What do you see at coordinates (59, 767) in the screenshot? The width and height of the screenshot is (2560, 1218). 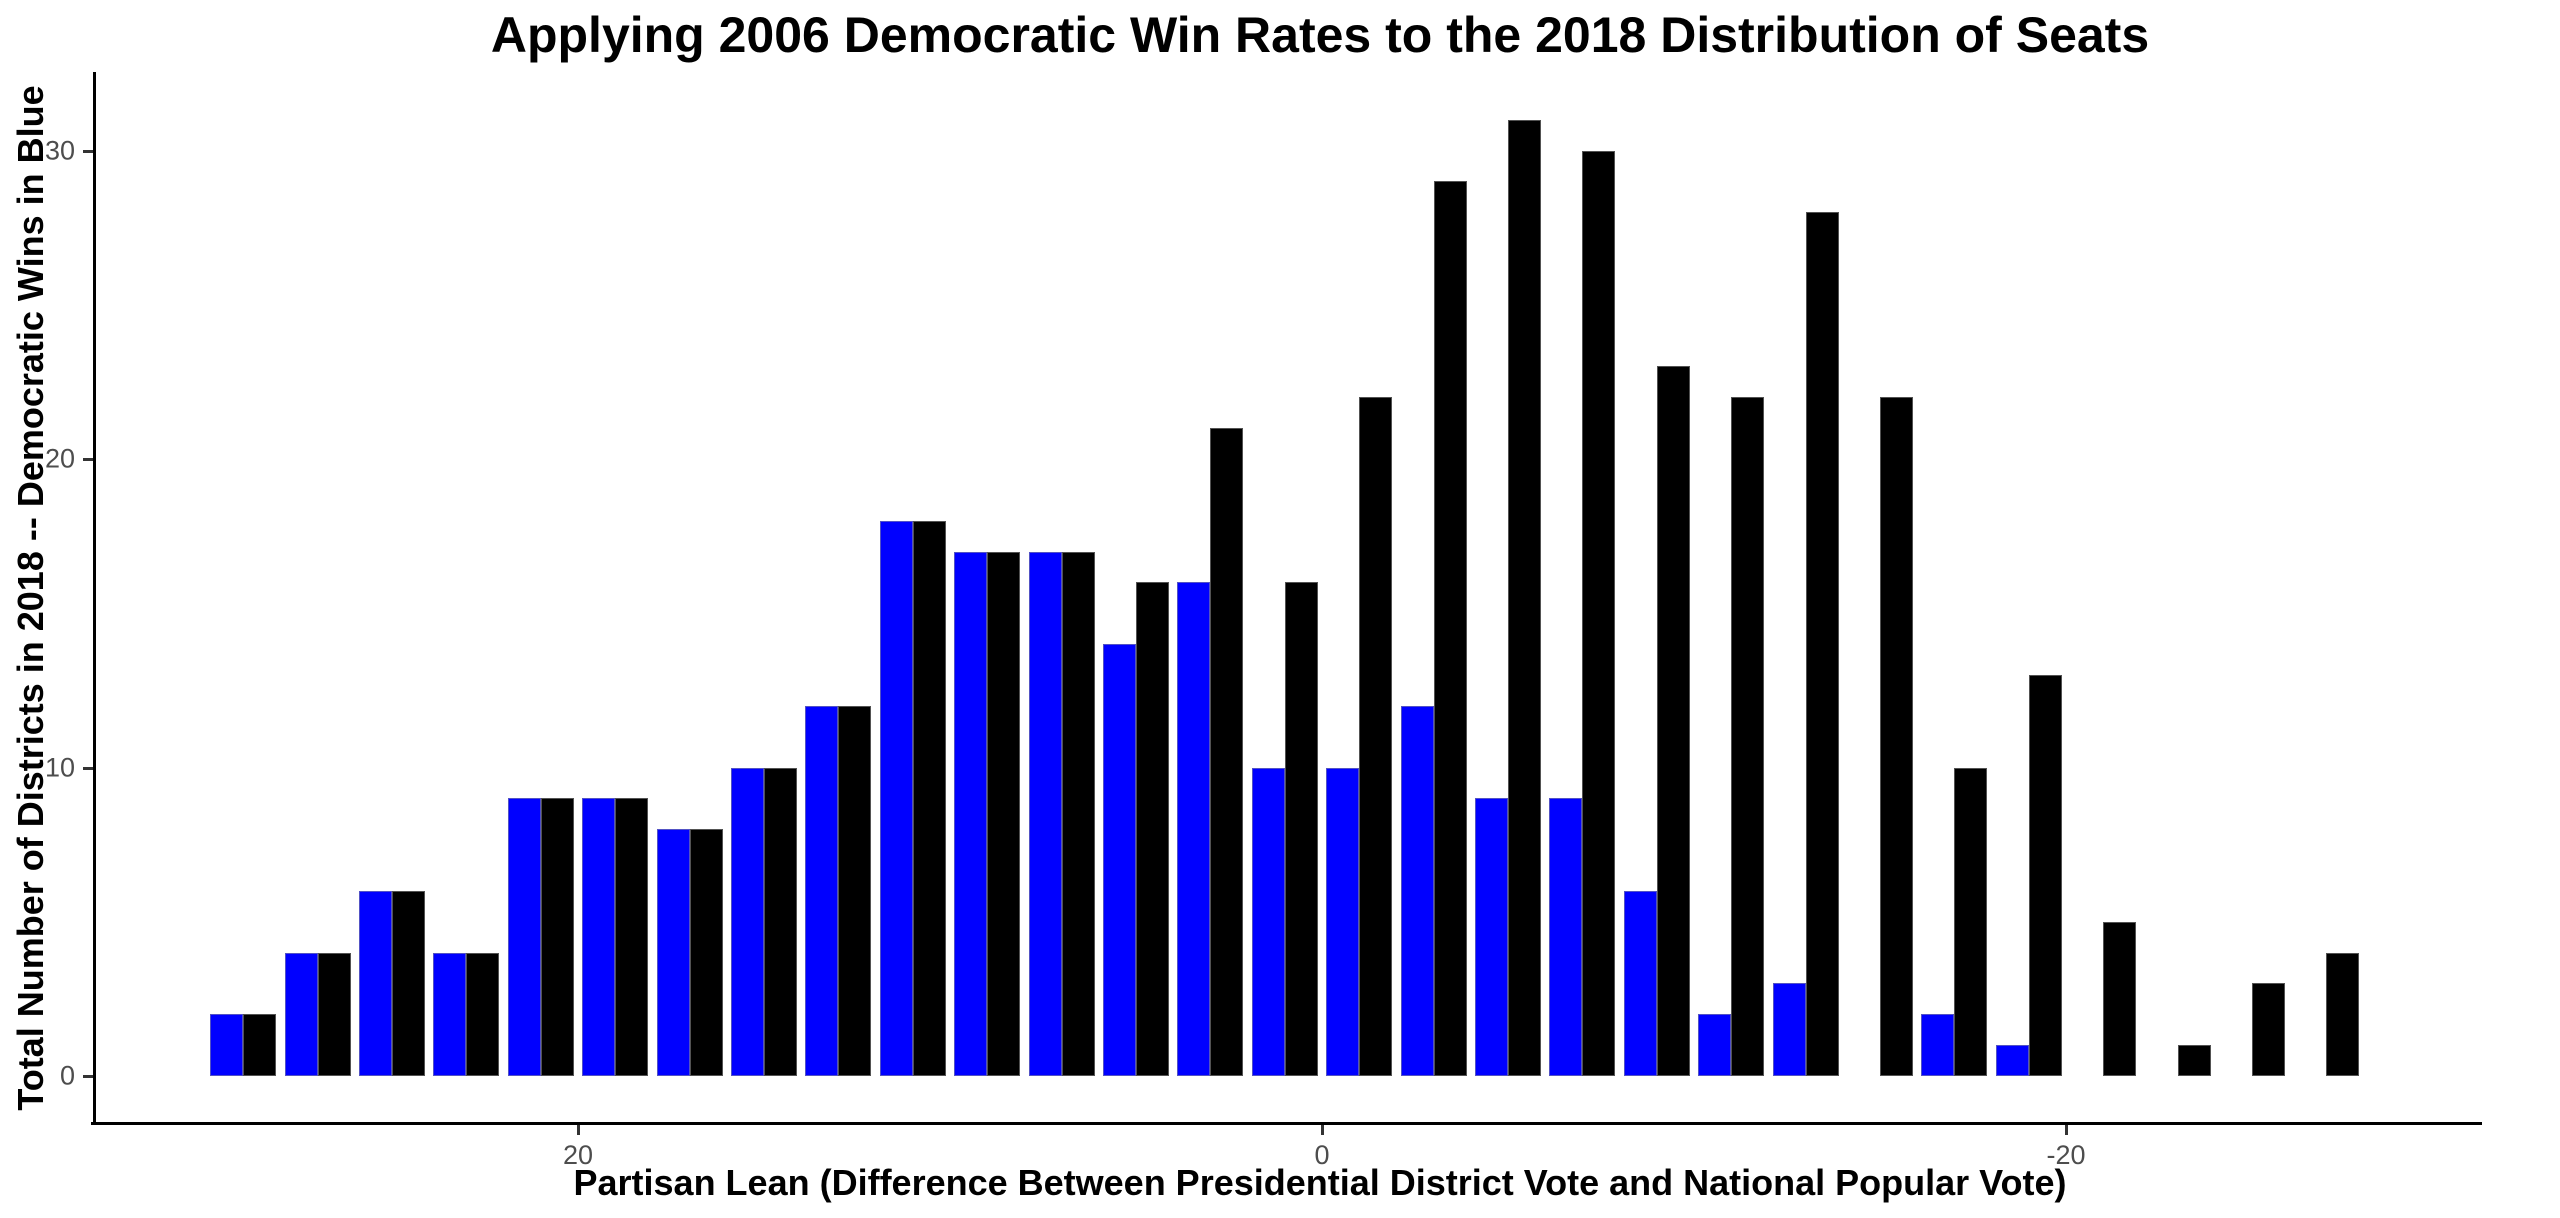 I see `y-tick-label: 10` at bounding box center [59, 767].